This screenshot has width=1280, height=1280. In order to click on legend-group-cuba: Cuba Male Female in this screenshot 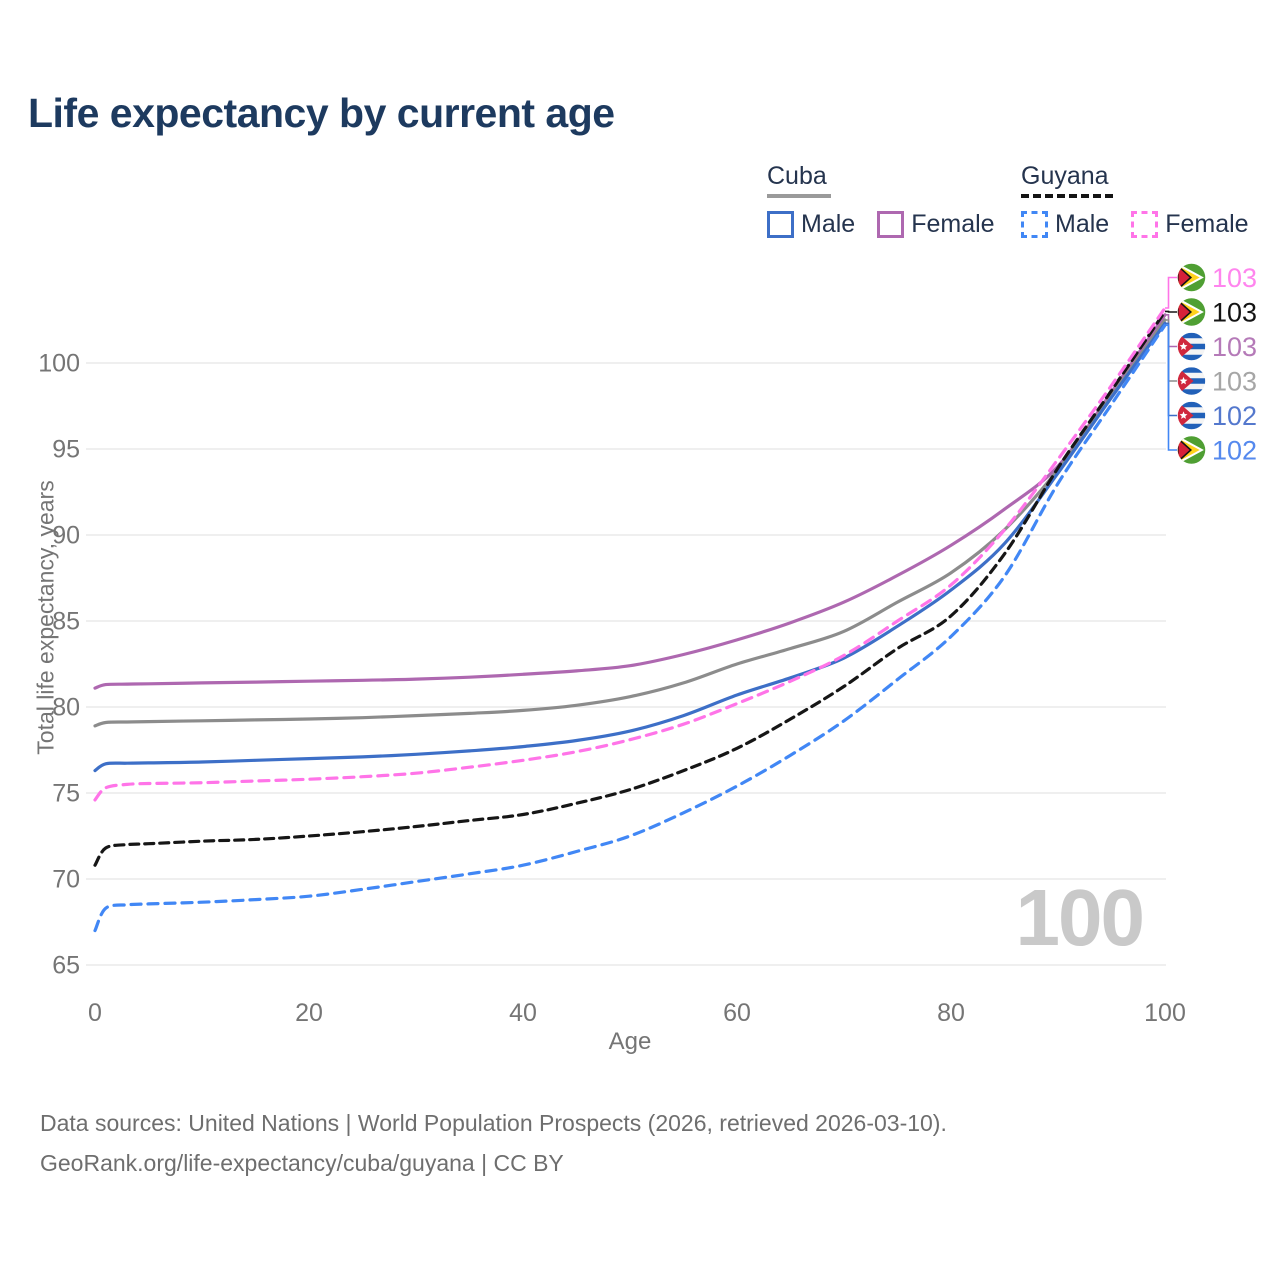, I will do `click(881, 200)`.